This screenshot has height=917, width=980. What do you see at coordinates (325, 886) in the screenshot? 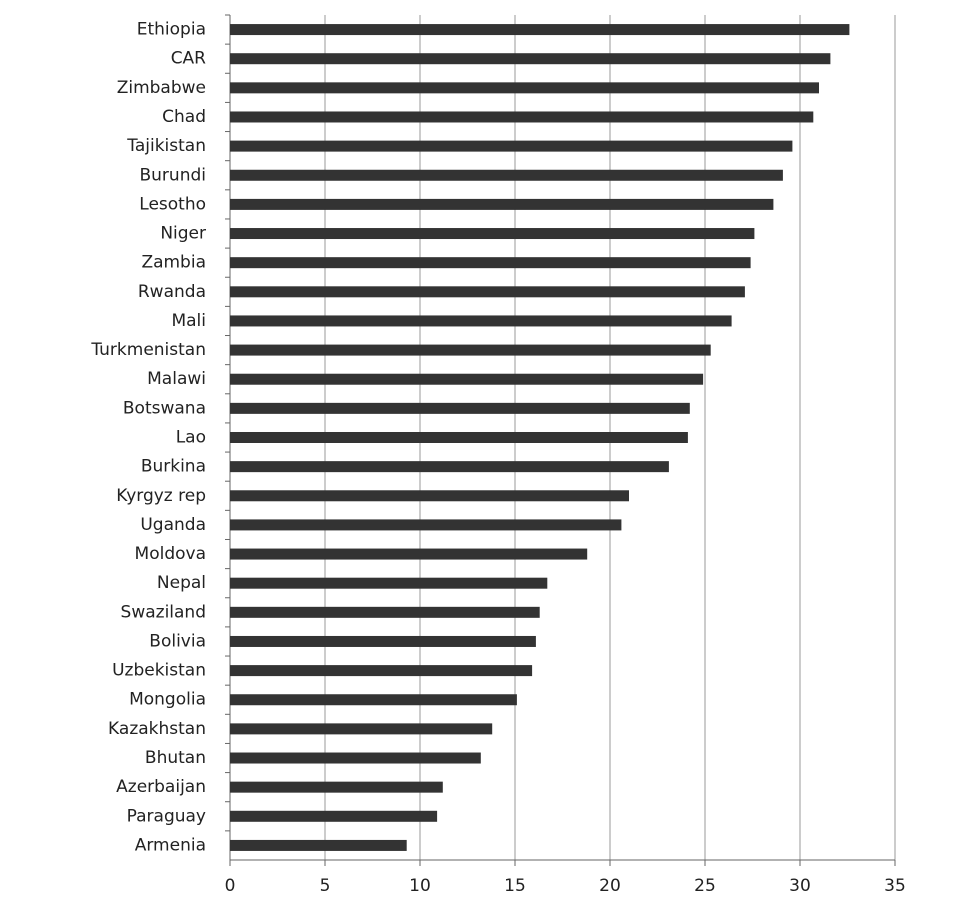
I see `x-tick-label: 5` at bounding box center [325, 886].